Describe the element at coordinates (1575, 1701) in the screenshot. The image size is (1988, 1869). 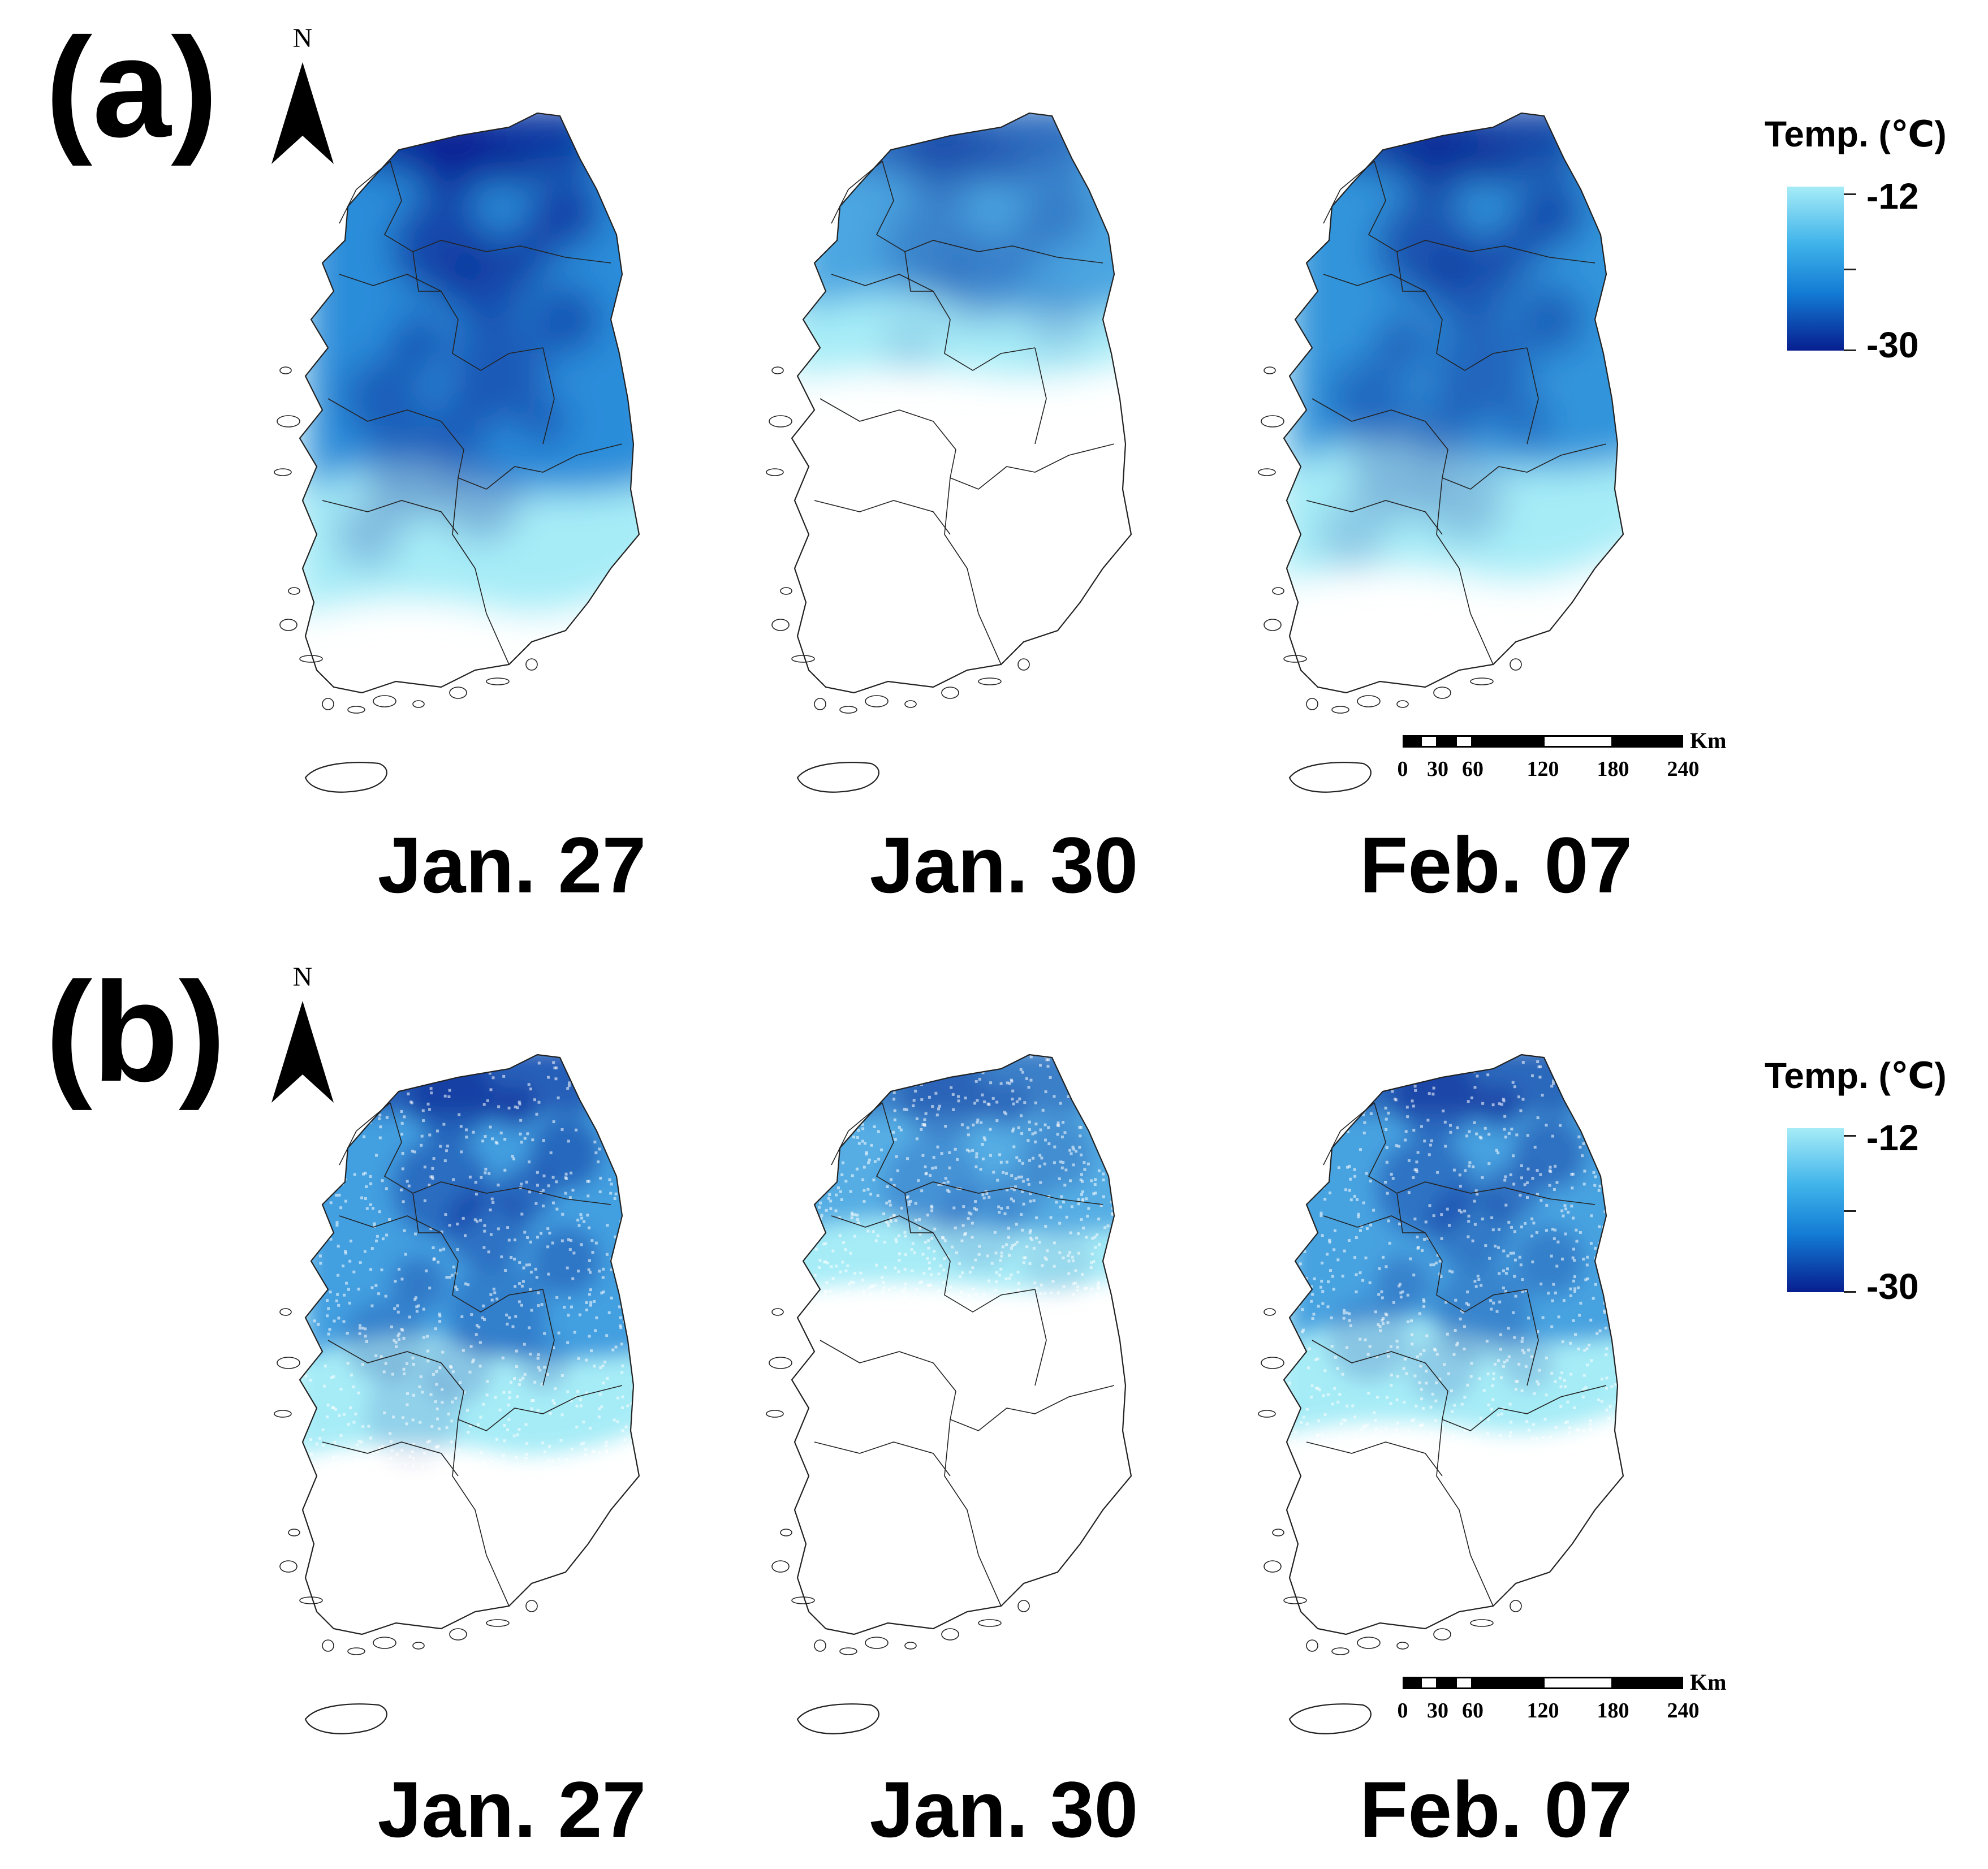
I see `scale-bar-b: Km 0 30 60 120 180 240` at that location.